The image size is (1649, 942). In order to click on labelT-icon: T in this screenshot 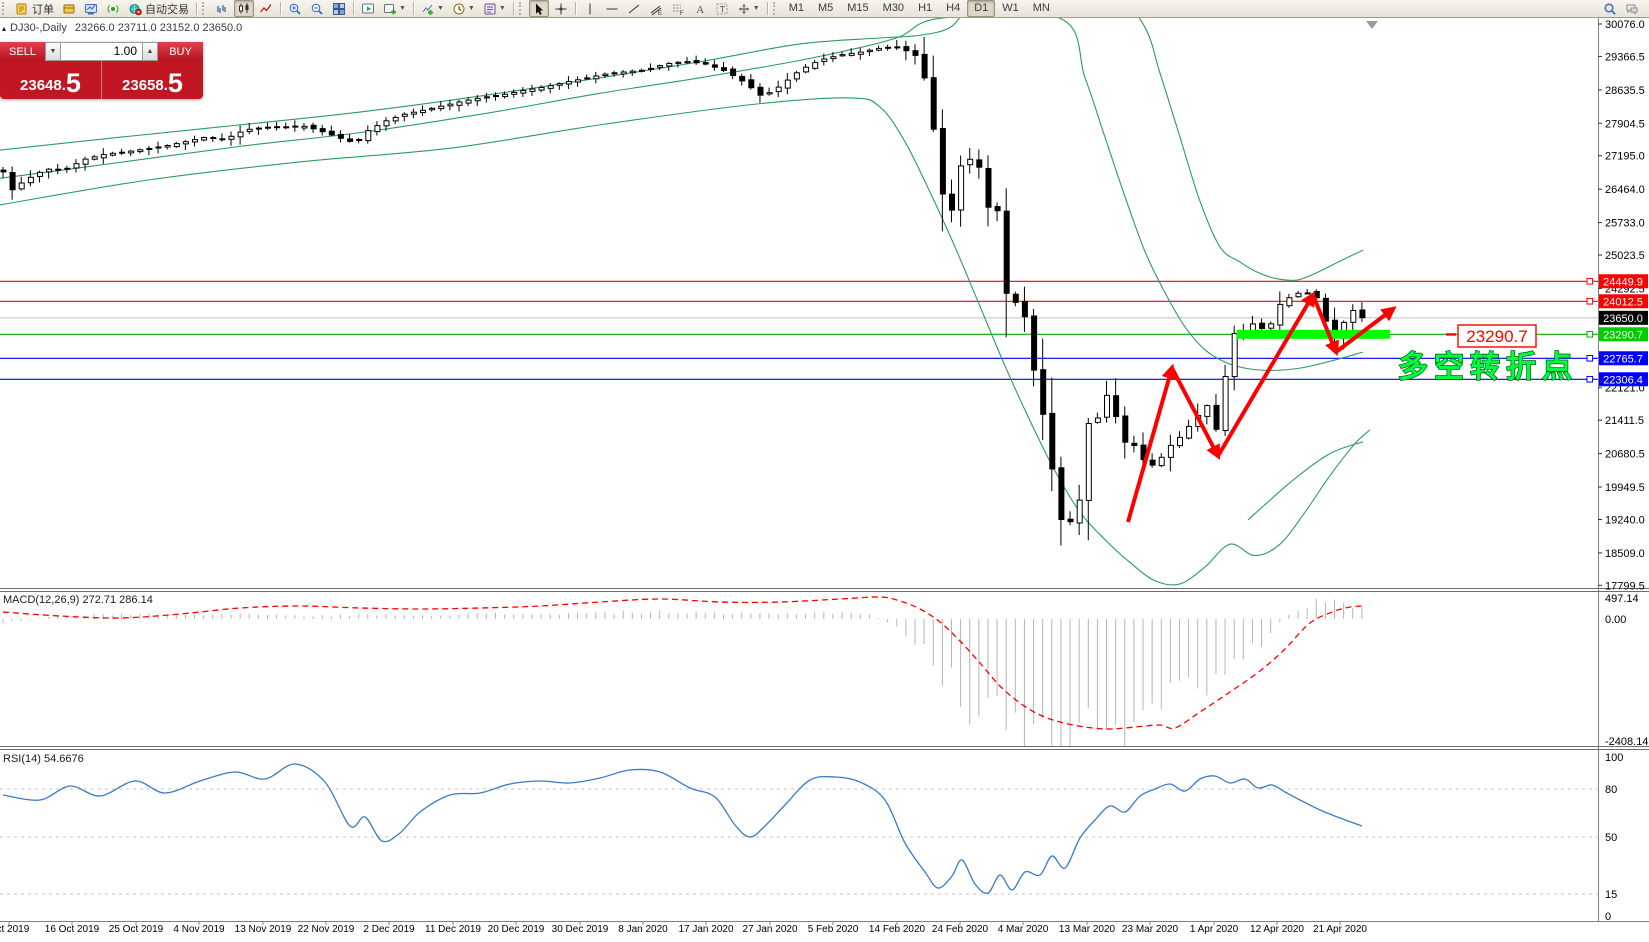, I will do `click(722, 8)`.